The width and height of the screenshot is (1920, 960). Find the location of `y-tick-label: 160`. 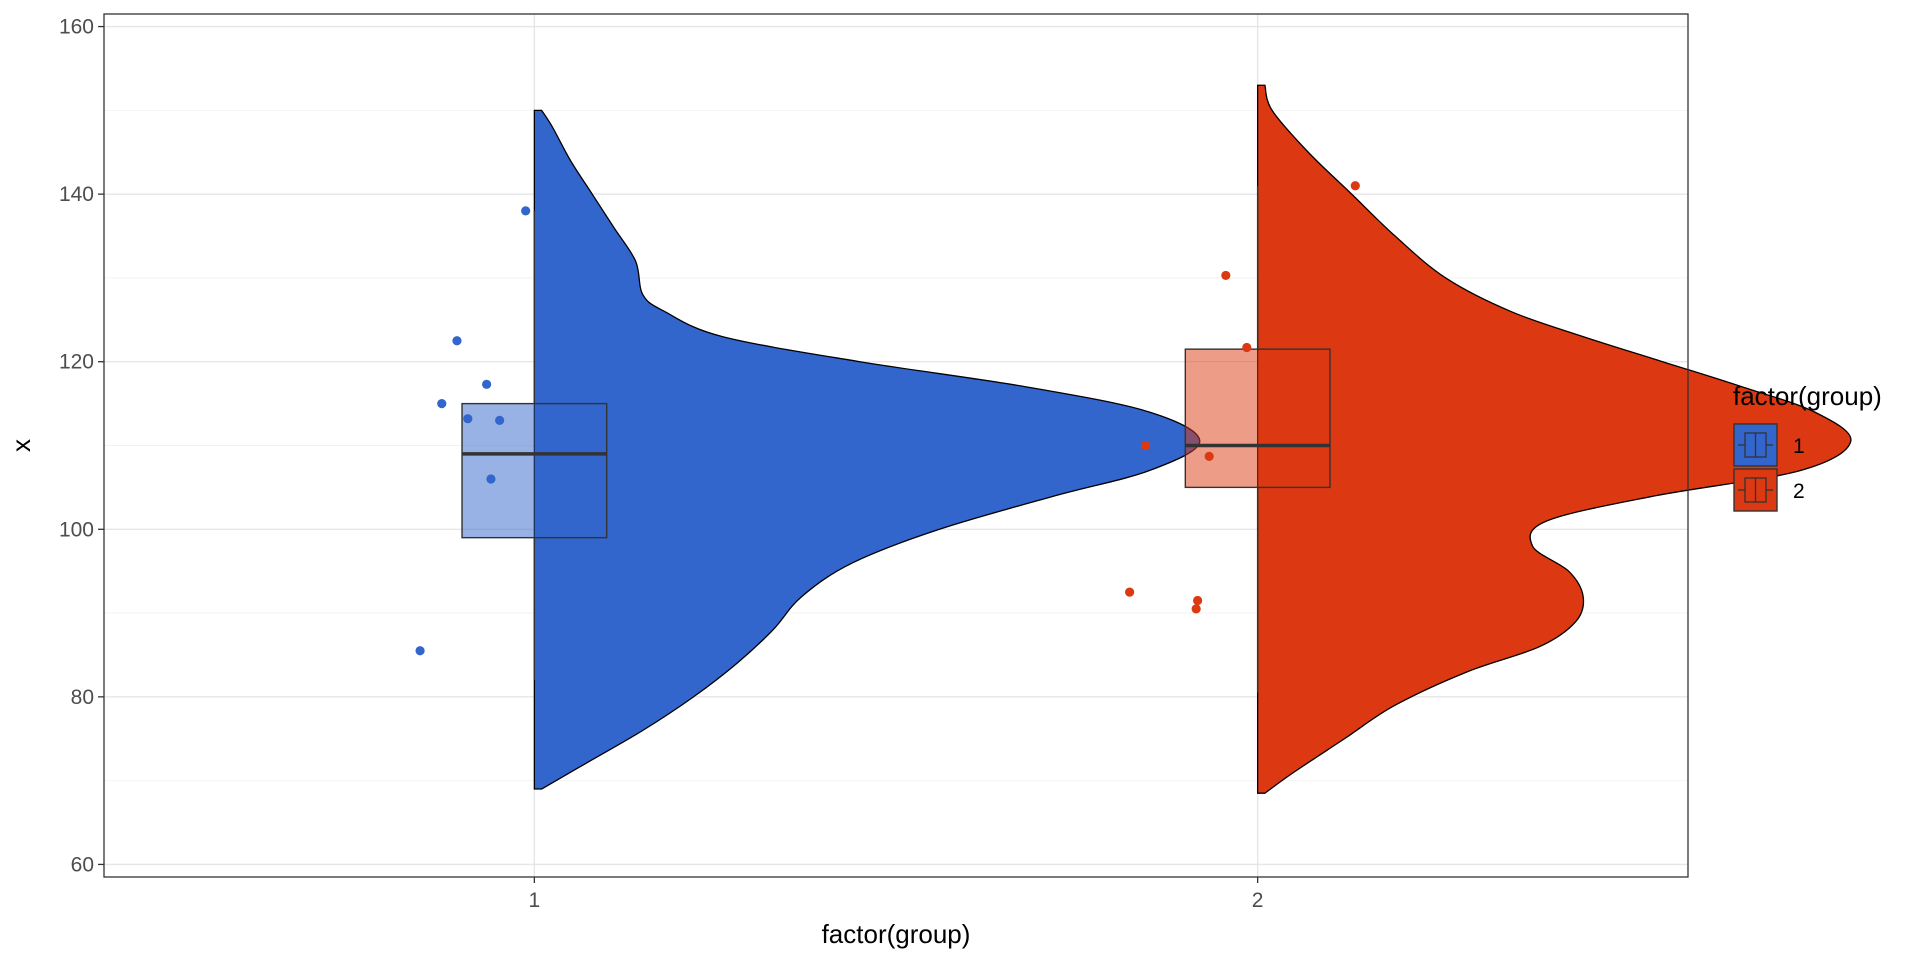

y-tick-label: 160 is located at coordinates (76, 27).